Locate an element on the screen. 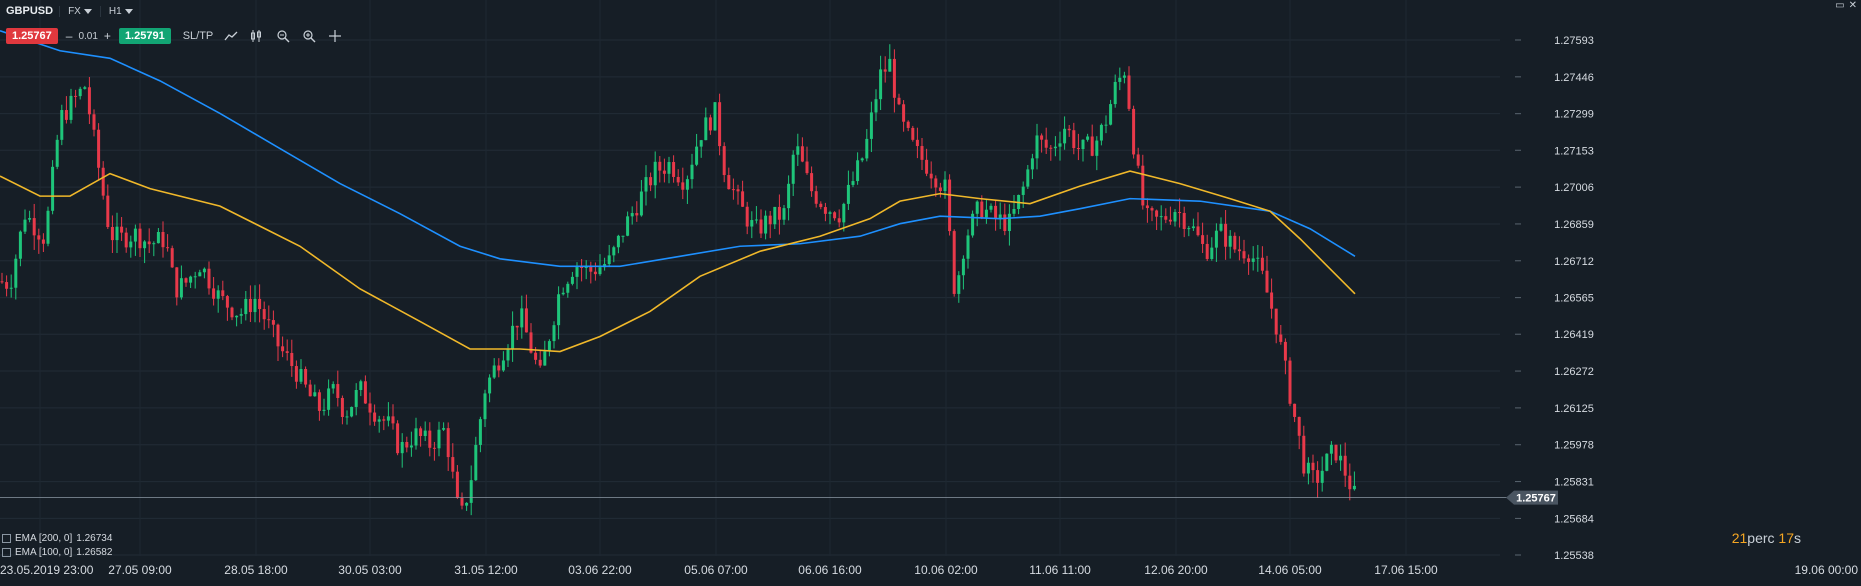 This screenshot has width=1861, height=586. increase-quantity-button: + is located at coordinates (107, 36).